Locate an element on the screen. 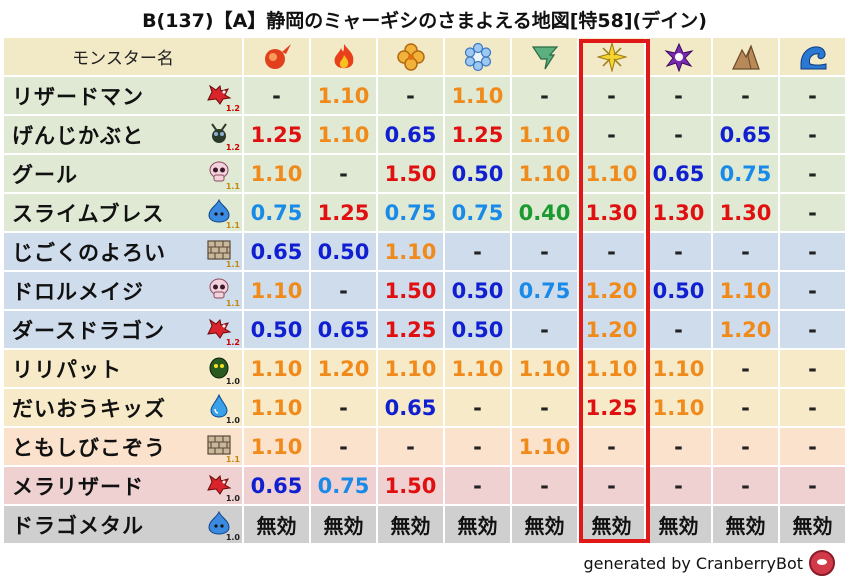  tornado-icon is located at coordinates (545, 57).